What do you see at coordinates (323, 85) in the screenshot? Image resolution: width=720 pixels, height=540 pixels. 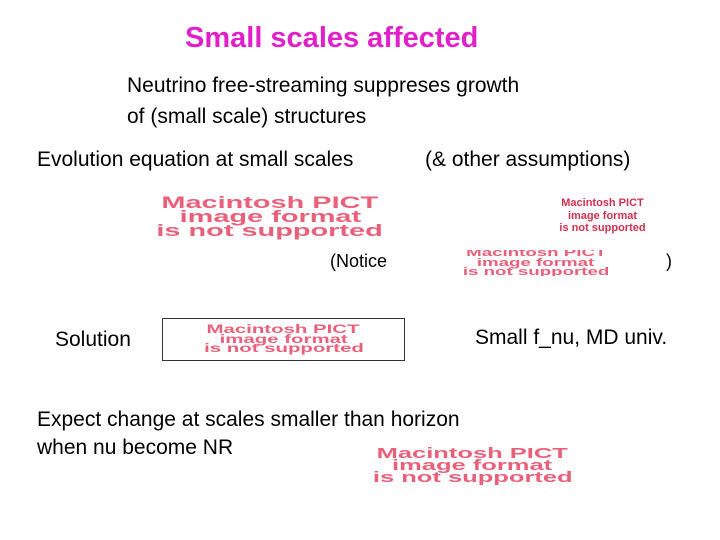 I see `intro-line-1: Neutrino free-streaming suppreses growth` at bounding box center [323, 85].